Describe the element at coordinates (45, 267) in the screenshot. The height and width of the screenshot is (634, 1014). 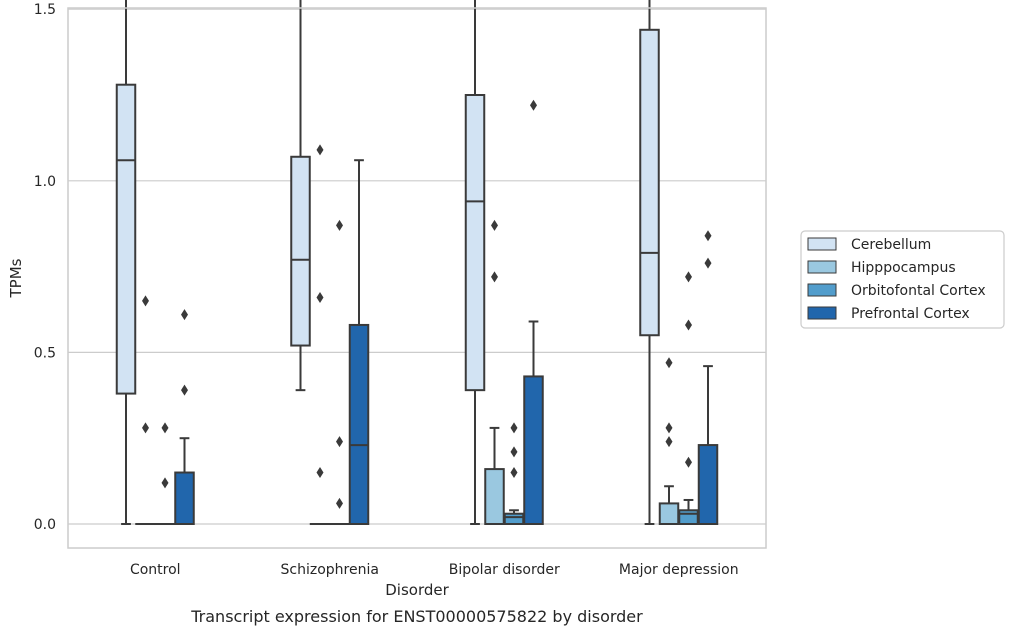
I see `y-tick-labels: 0.00.51.01.52.02.5` at that location.